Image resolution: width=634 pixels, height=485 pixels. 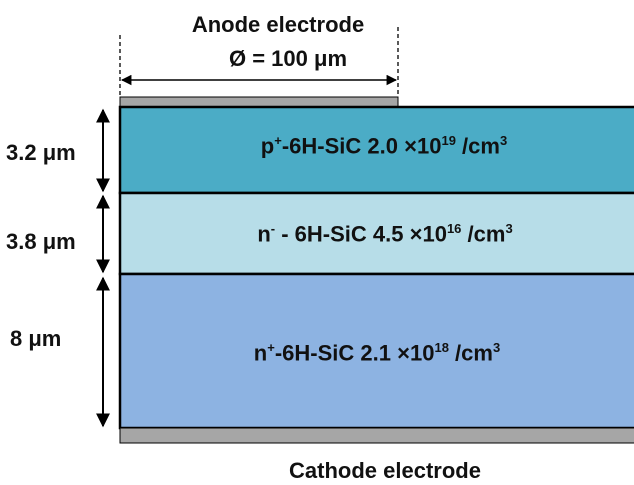 What do you see at coordinates (41, 241) in the screenshot?
I see `thickness-label-n-minus: 3.8 μm` at bounding box center [41, 241].